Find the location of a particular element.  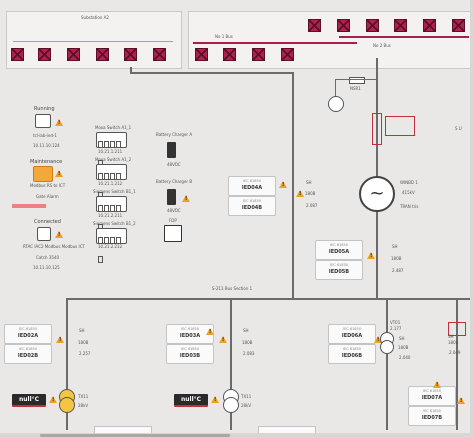

maintenance-sub: Modbus RS to ICT is located at coordinates (48, 185).